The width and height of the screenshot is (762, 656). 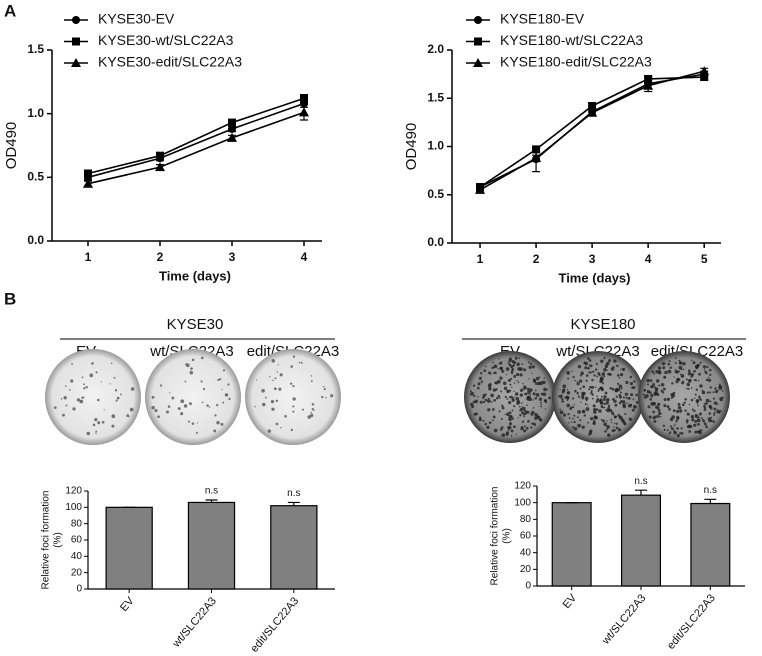 I want to click on annotation: n.s, so click(x=710, y=490).